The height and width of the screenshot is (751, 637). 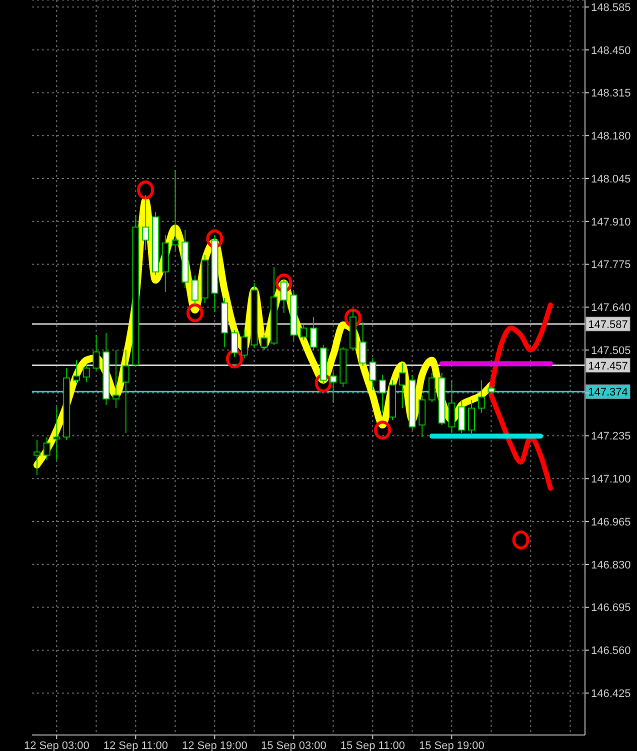 I want to click on y-tick-label: 146.965, so click(x=611, y=522).